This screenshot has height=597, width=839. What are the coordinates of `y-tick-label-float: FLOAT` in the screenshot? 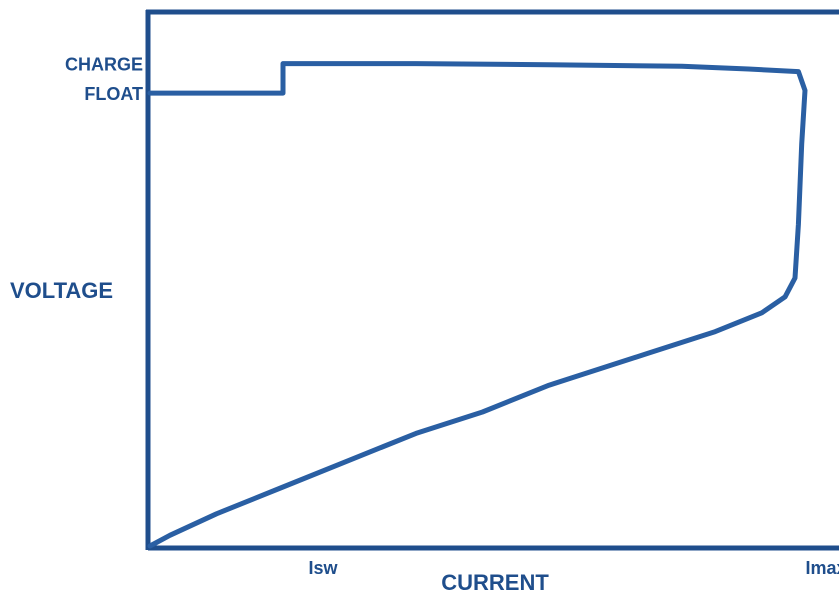 It's located at (113, 94).